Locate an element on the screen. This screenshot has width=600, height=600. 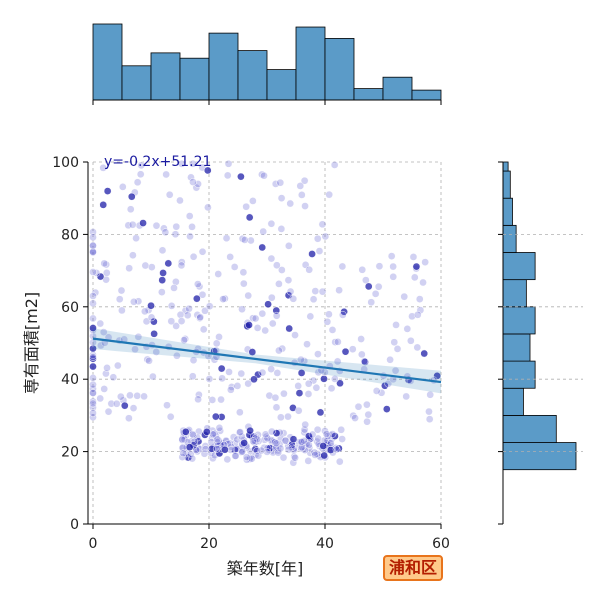
regression-equation: y=-0.2x+51.21 is located at coordinates (157, 162).